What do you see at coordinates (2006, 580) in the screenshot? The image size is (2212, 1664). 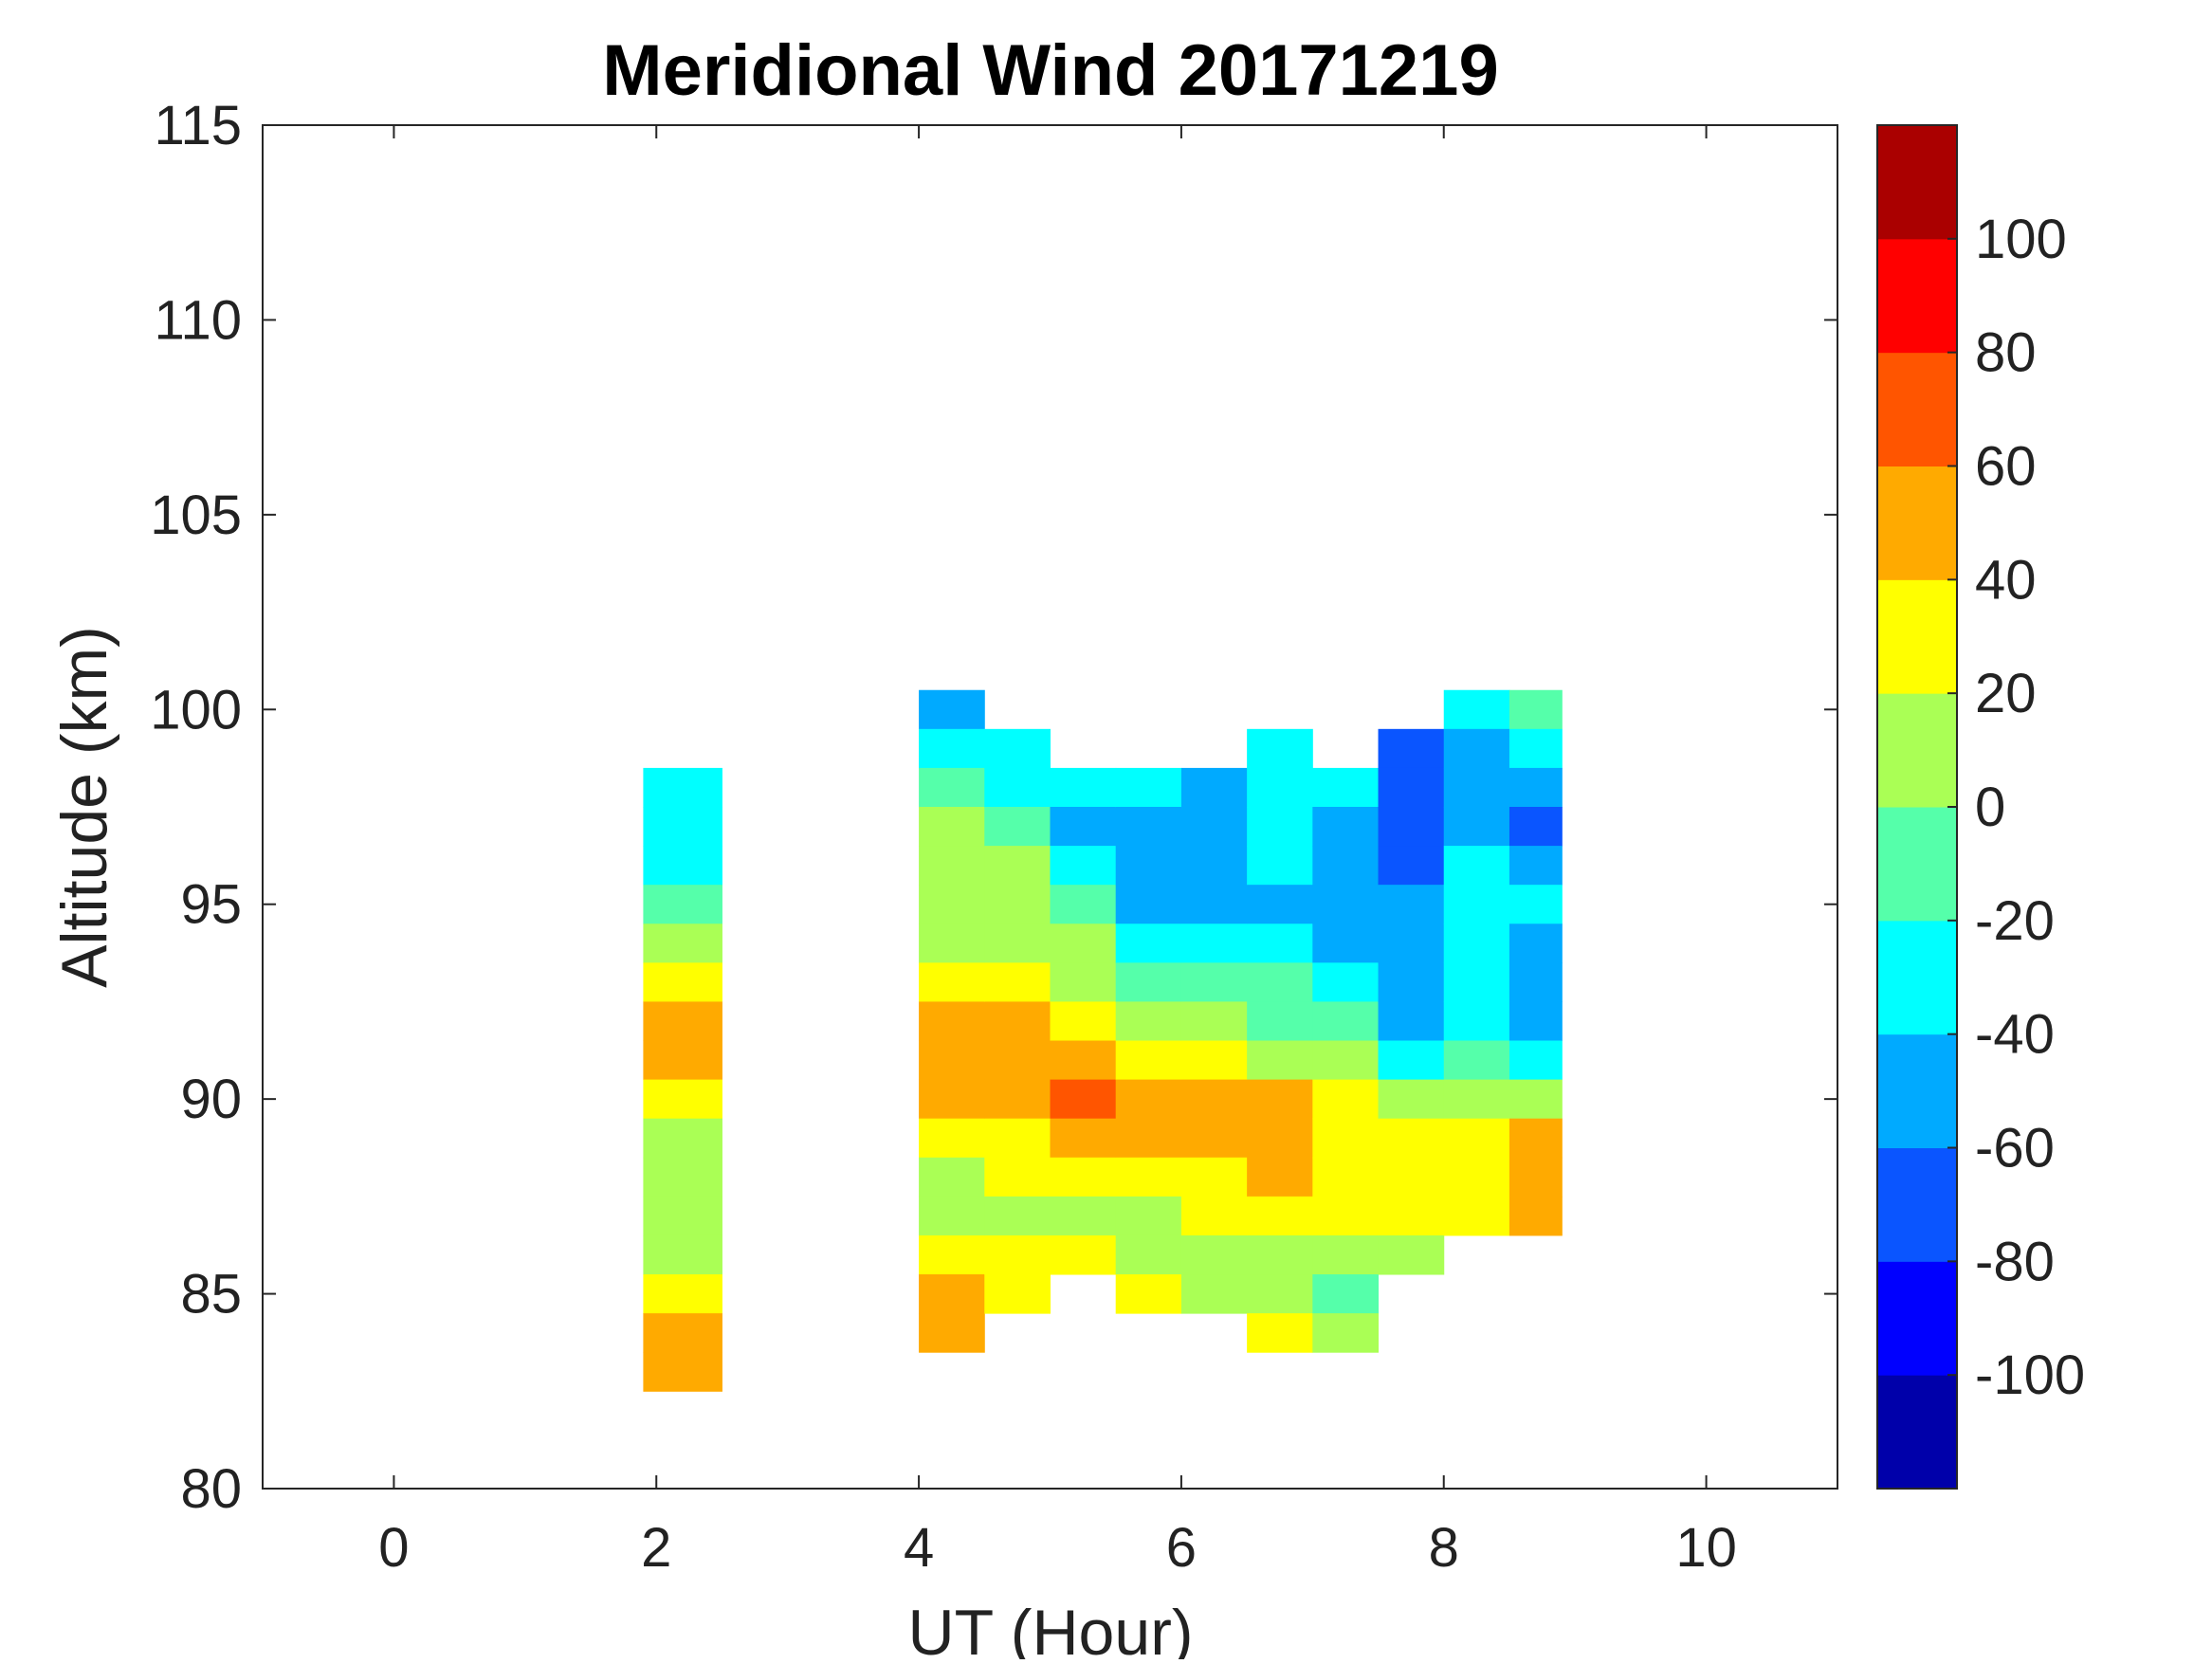 I see `colorbar-tick-label: 40` at bounding box center [2006, 580].